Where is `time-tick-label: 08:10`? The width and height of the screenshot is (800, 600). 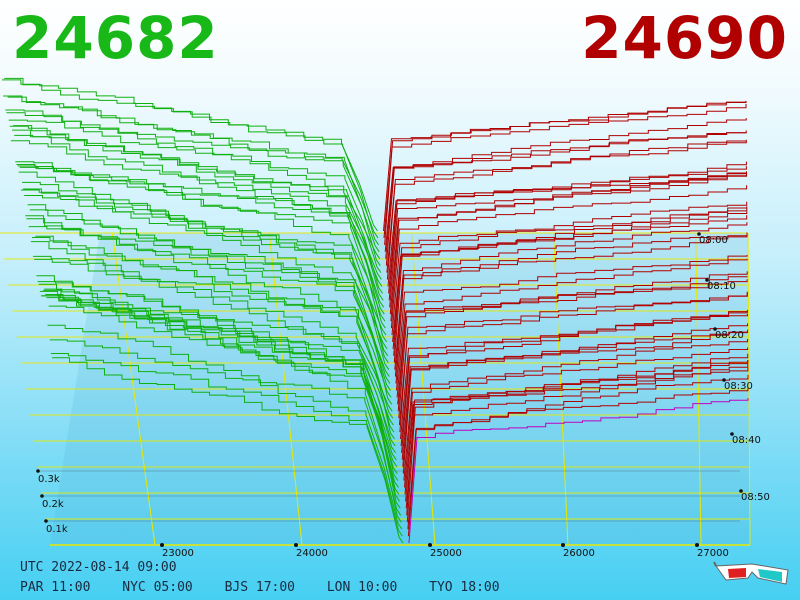
time-tick-label: 08:10 is located at coordinates (721, 286).